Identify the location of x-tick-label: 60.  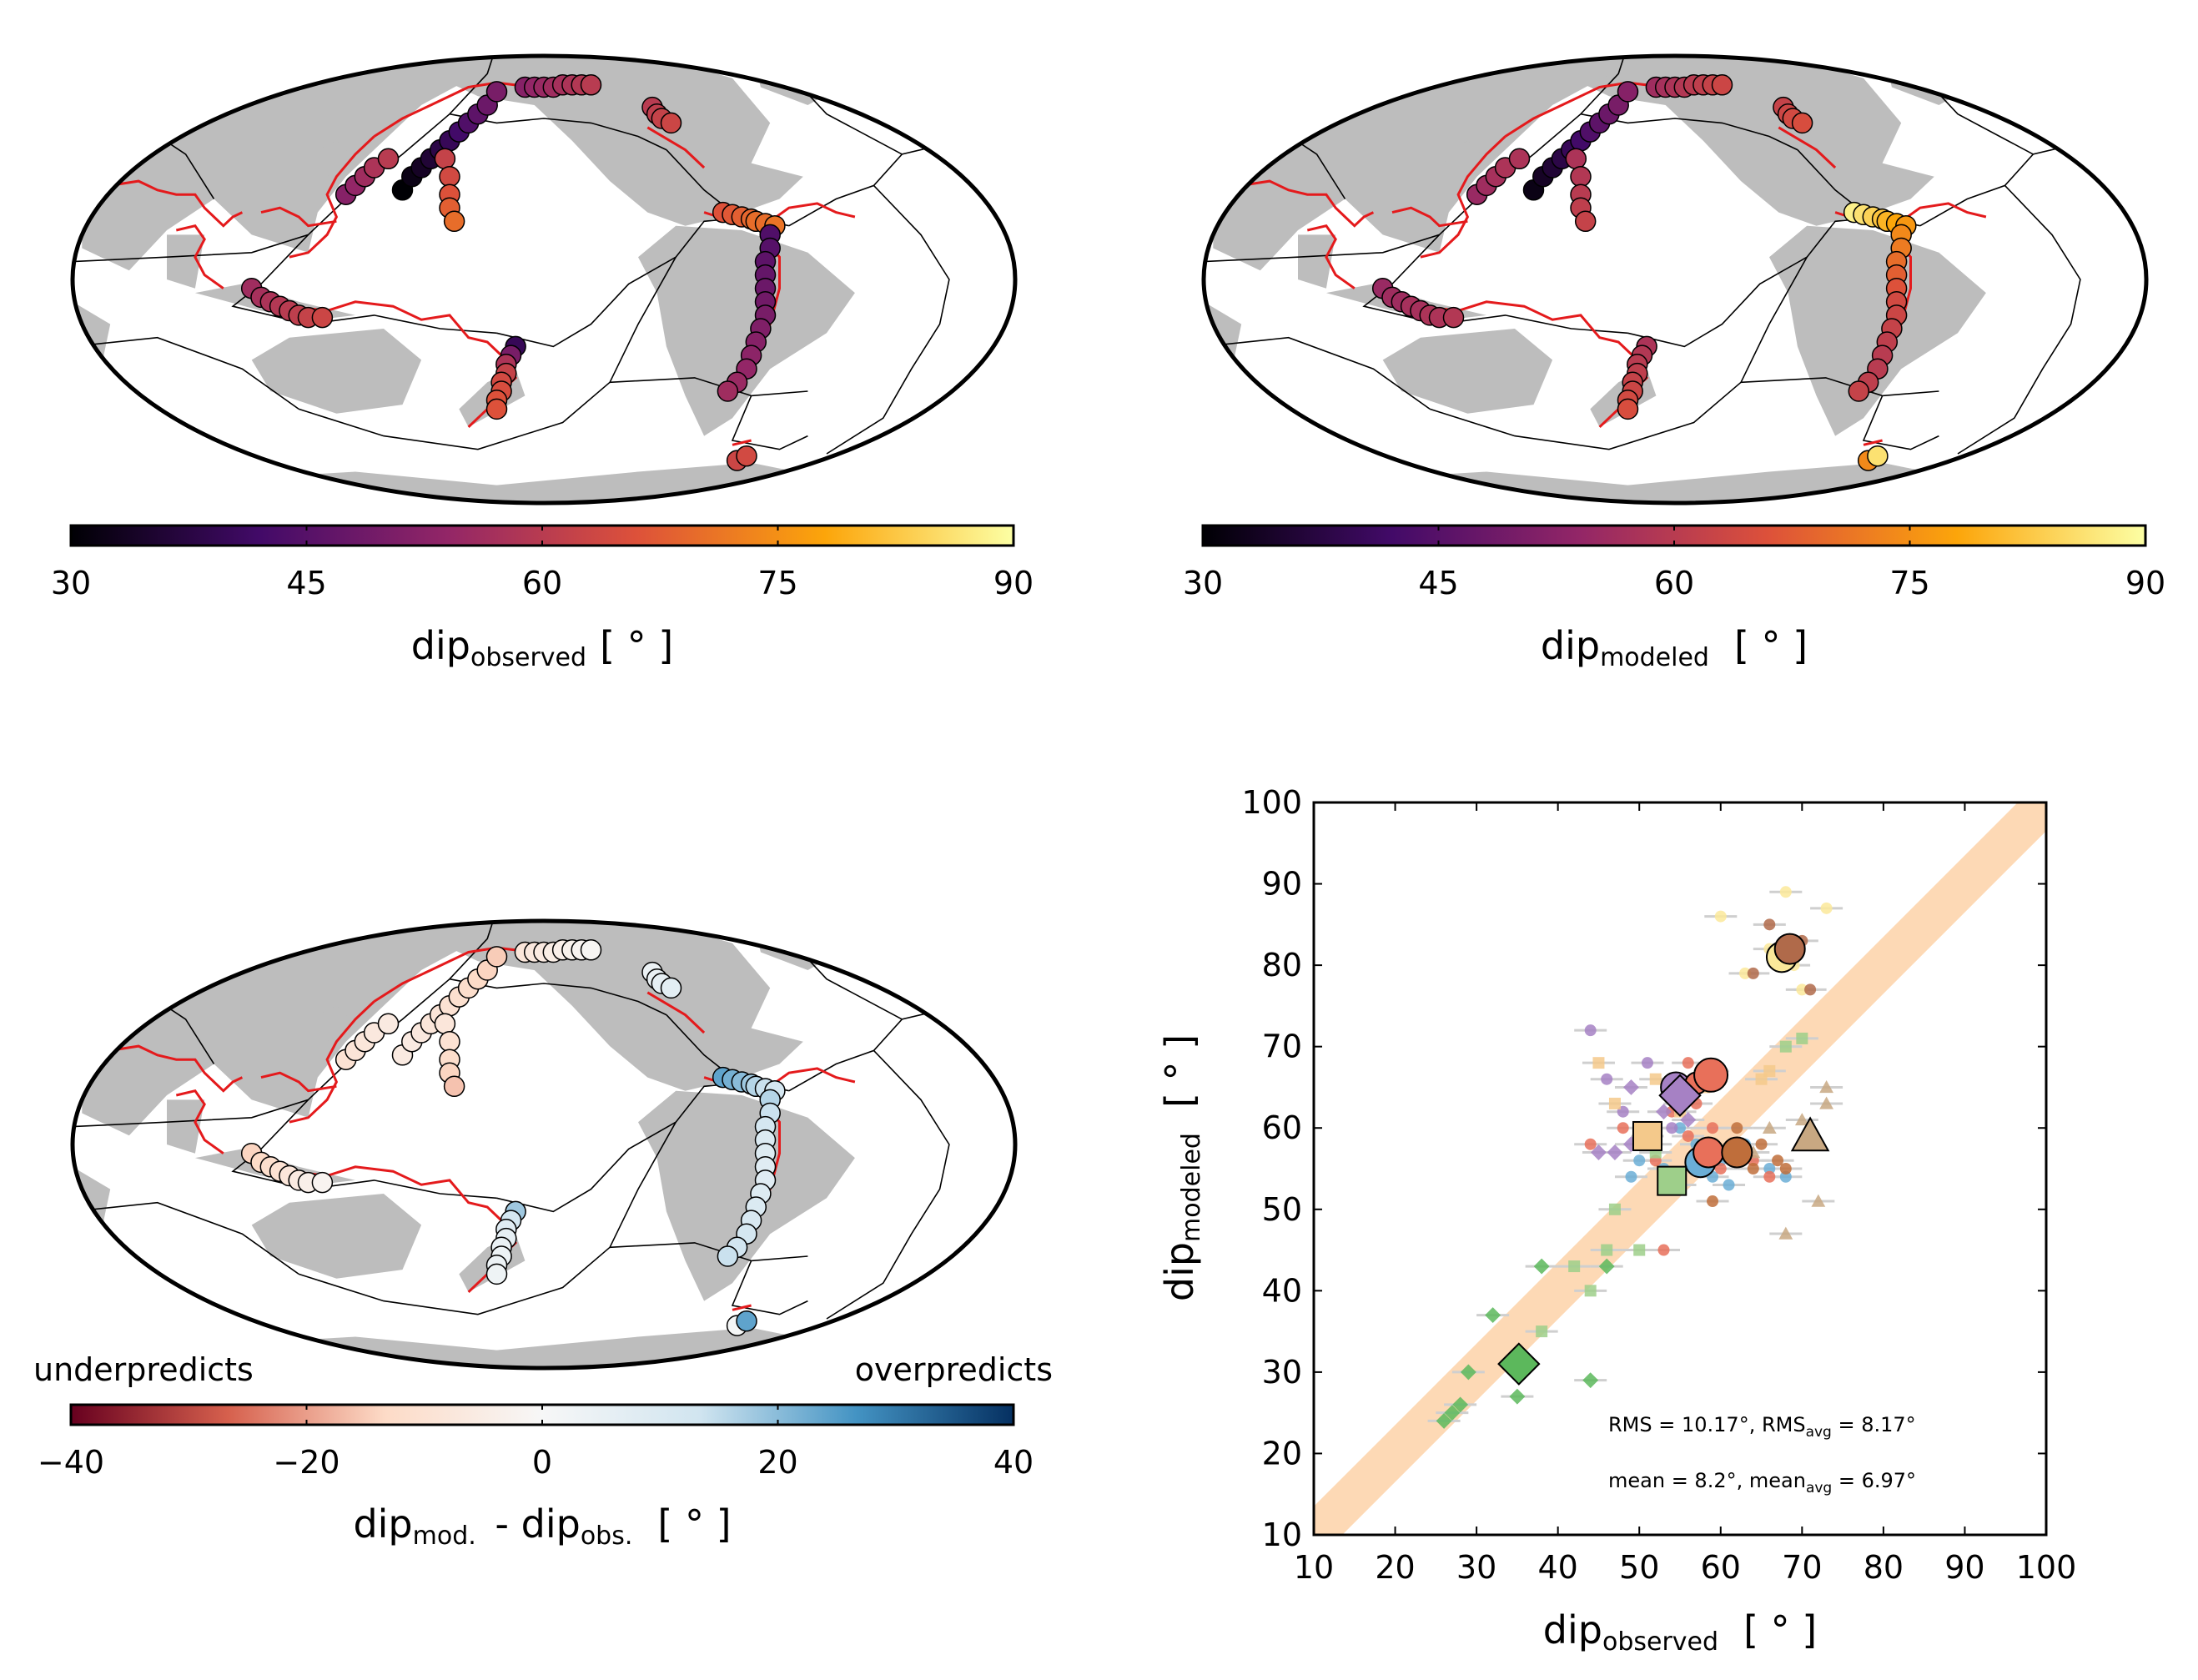
(1721, 1567).